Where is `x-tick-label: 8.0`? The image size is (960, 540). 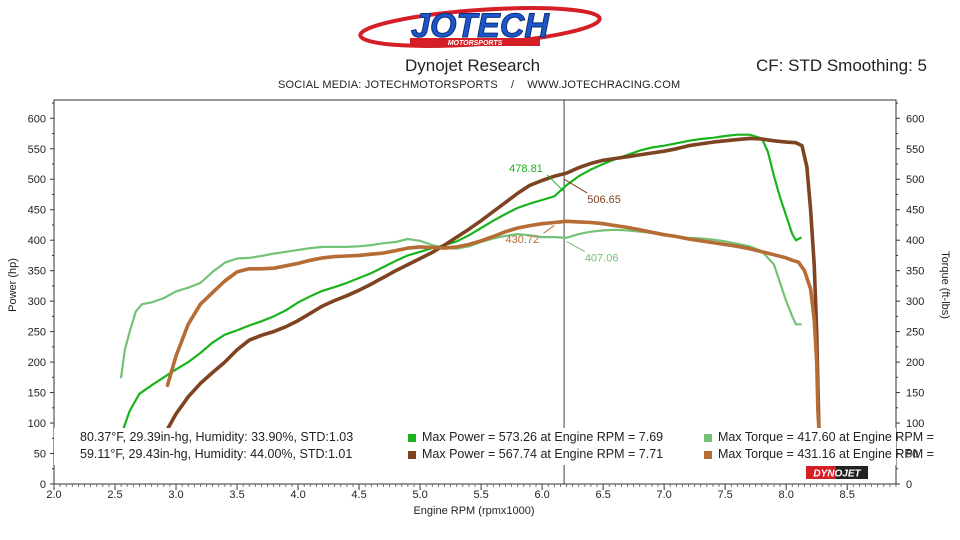 x-tick-label: 8.0 is located at coordinates (786, 495).